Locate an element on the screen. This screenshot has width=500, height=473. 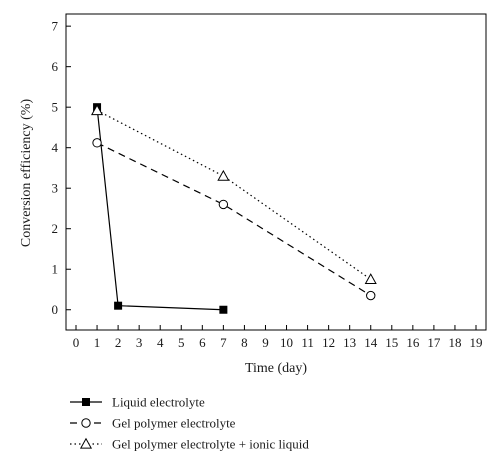
legend-item: Liquid electrolyte is located at coordinates (137, 402).